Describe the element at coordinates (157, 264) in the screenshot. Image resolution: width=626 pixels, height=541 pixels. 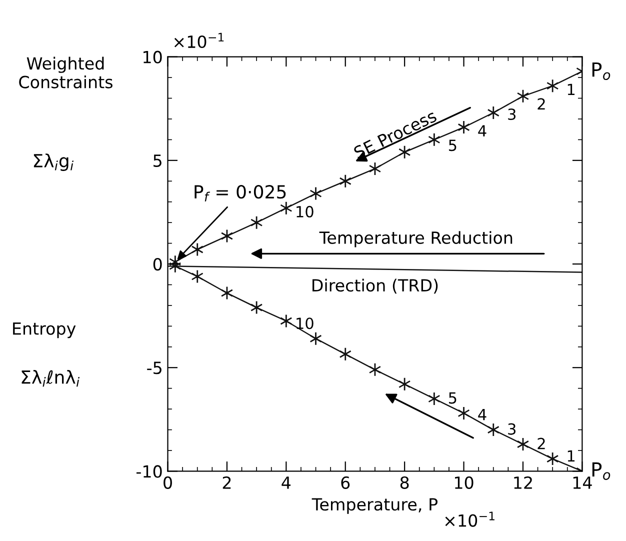
I see `y-tick-label: 0` at that location.